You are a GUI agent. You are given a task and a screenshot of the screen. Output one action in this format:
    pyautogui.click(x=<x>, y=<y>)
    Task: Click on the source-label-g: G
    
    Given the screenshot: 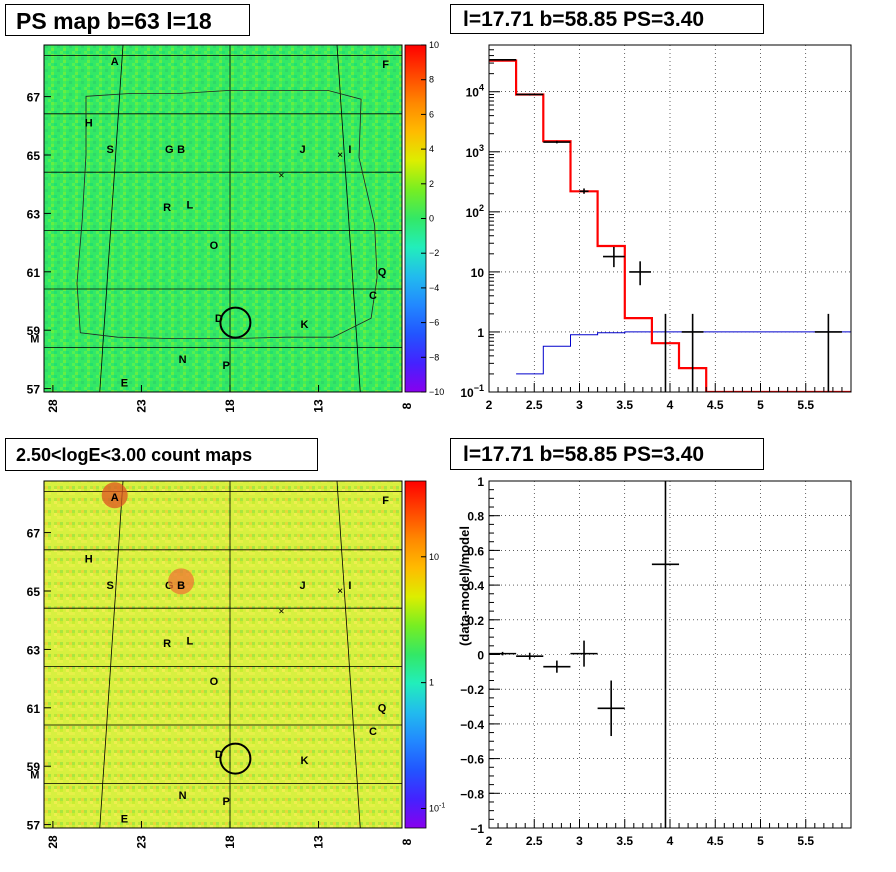 What is the action you would take?
    pyautogui.click(x=169, y=150)
    